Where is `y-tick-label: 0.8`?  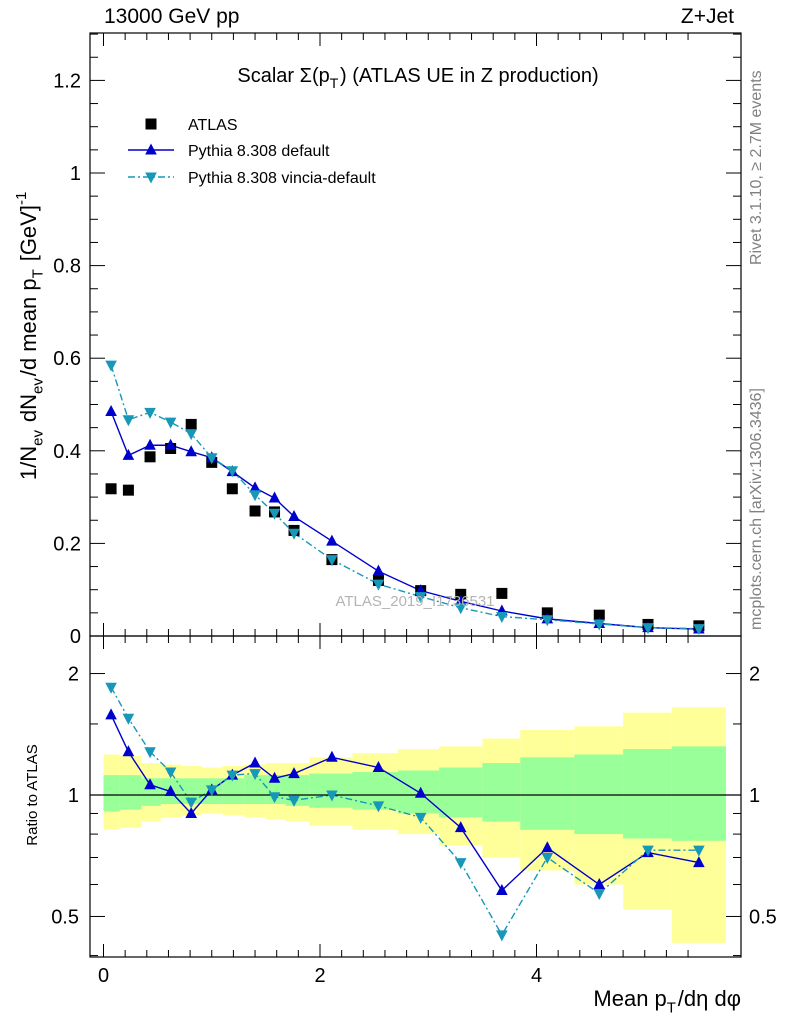
y-tick-label: 0.8 is located at coordinates (67, 267).